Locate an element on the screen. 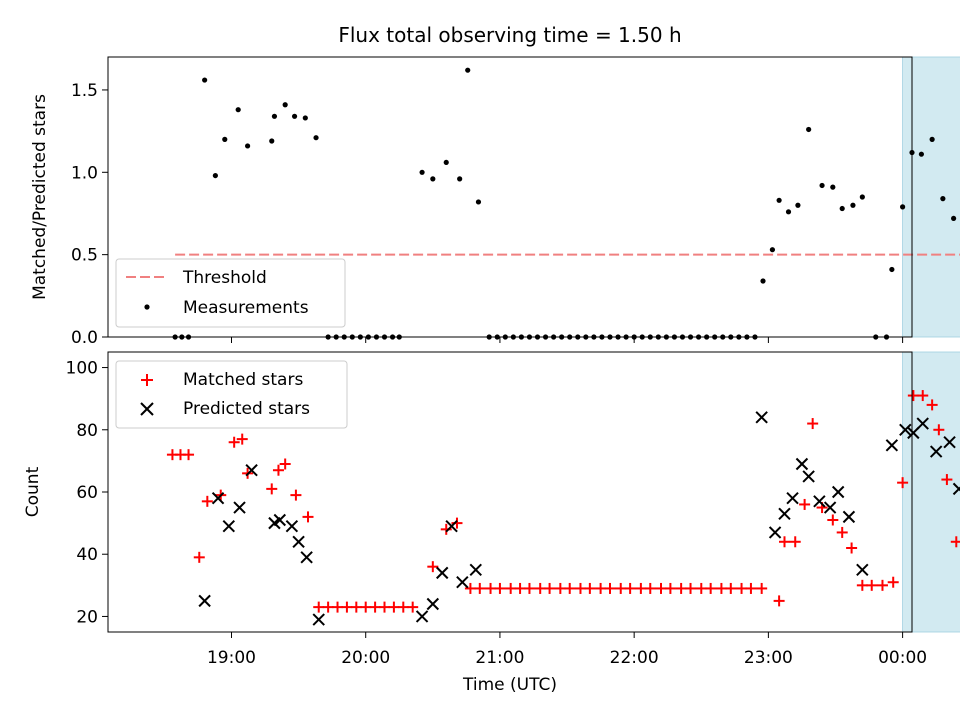 This screenshot has width=960, height=720. top-y-axis-label: Matched/Predicted stars is located at coordinates (40, 197).